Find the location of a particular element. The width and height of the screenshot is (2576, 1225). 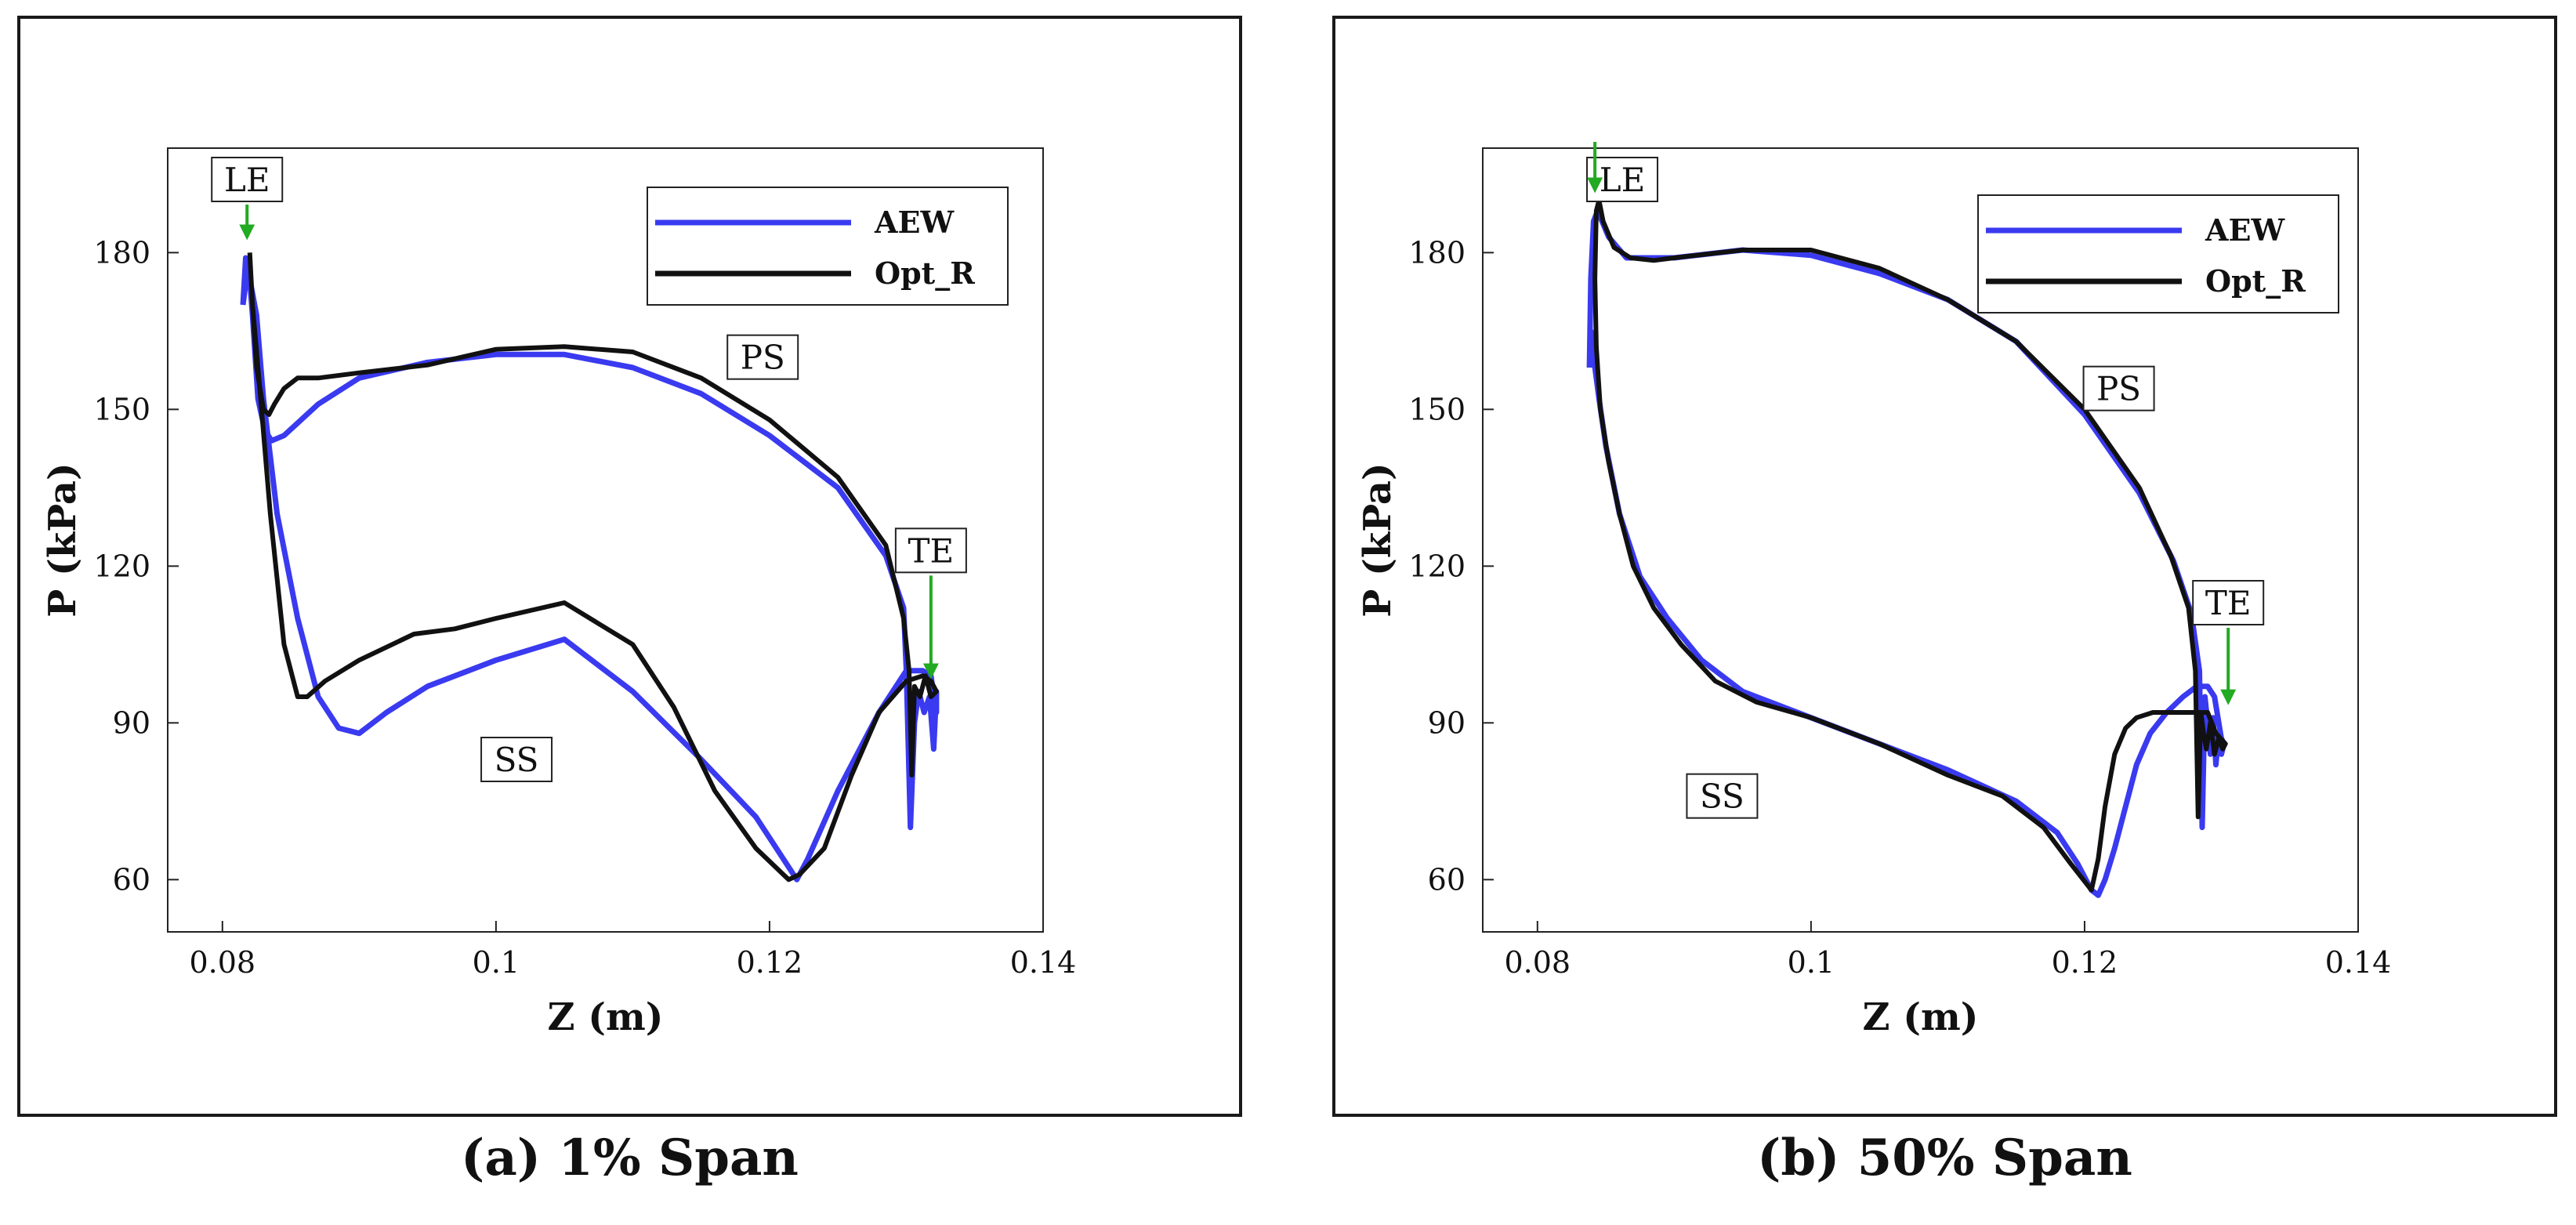

chart-b-annotation-label: LE is located at coordinates (1623, 180).